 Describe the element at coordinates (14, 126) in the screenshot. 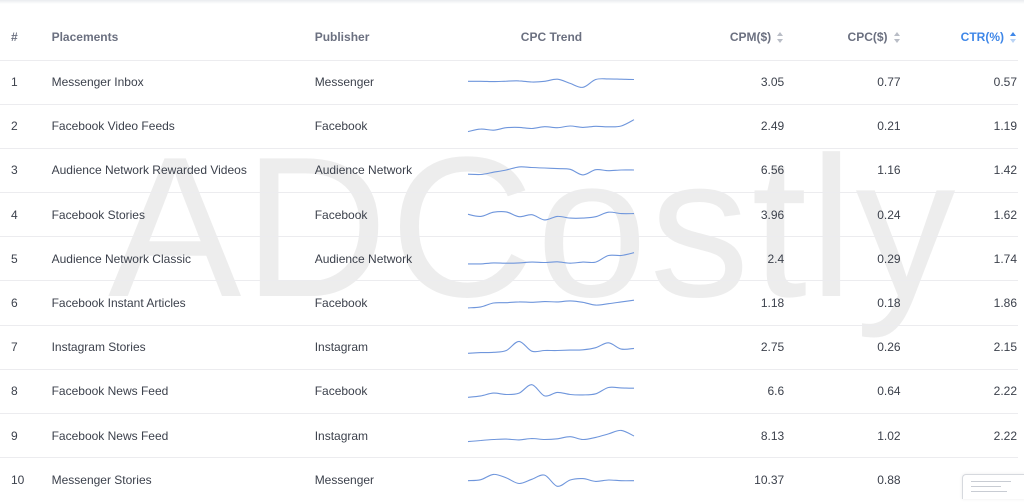

I see `row-index: 2` at that location.